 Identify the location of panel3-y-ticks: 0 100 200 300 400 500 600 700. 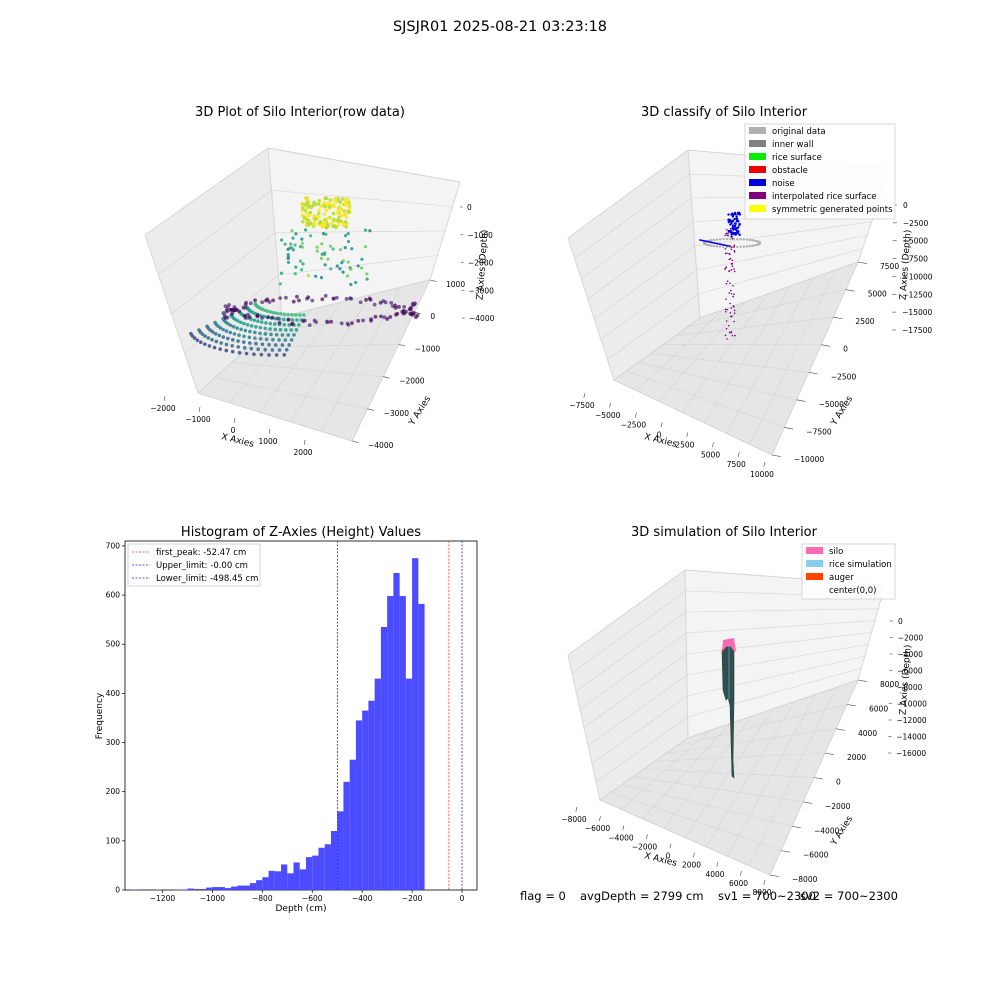
(115, 718).